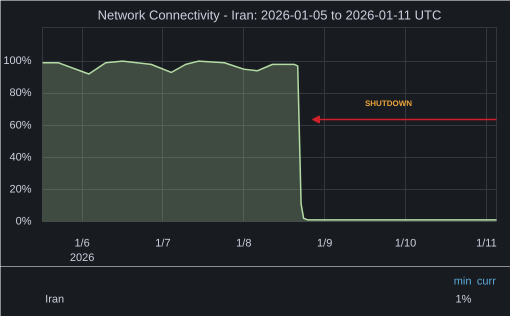 The image size is (510, 316). I want to click on annotation: SHUTDOWN, so click(388, 103).